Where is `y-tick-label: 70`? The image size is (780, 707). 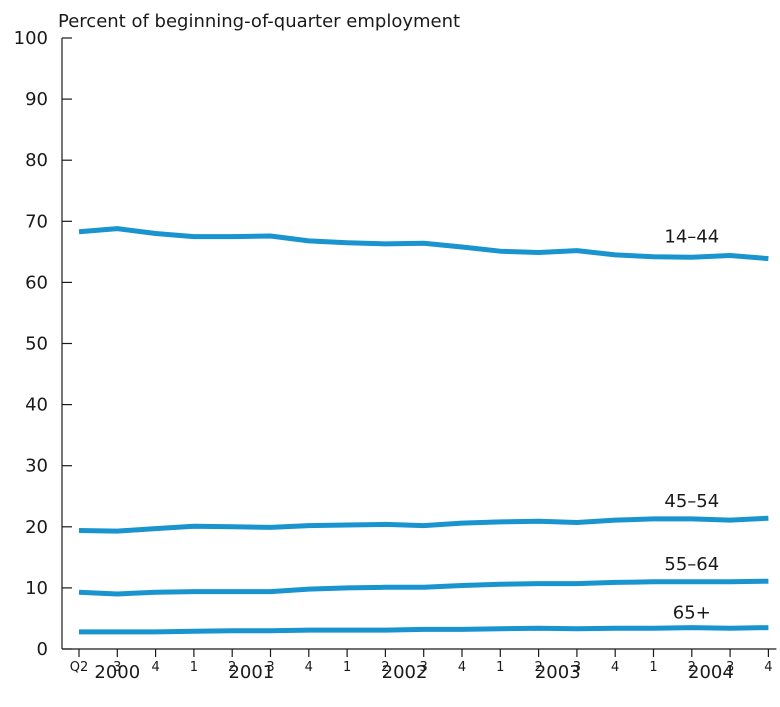 y-tick-label: 70 is located at coordinates (36, 221).